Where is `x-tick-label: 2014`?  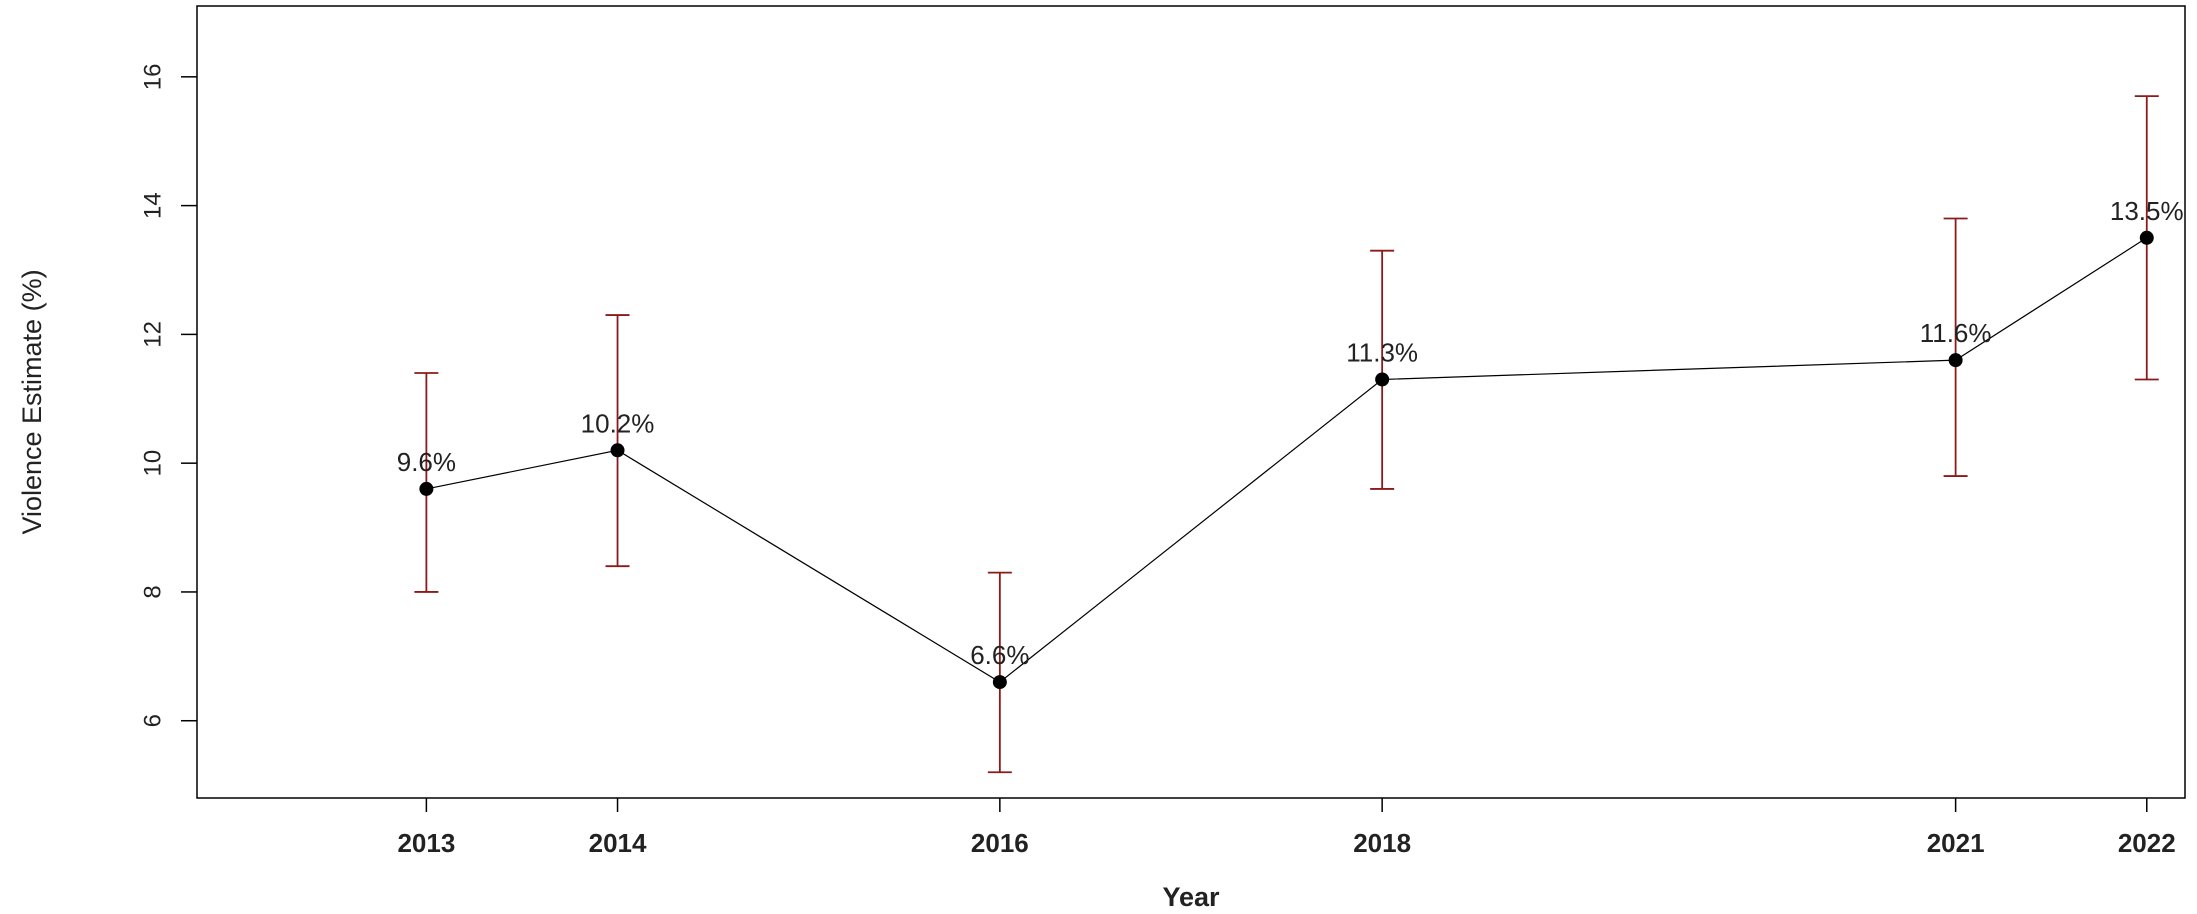
x-tick-label: 2014 is located at coordinates (618, 843).